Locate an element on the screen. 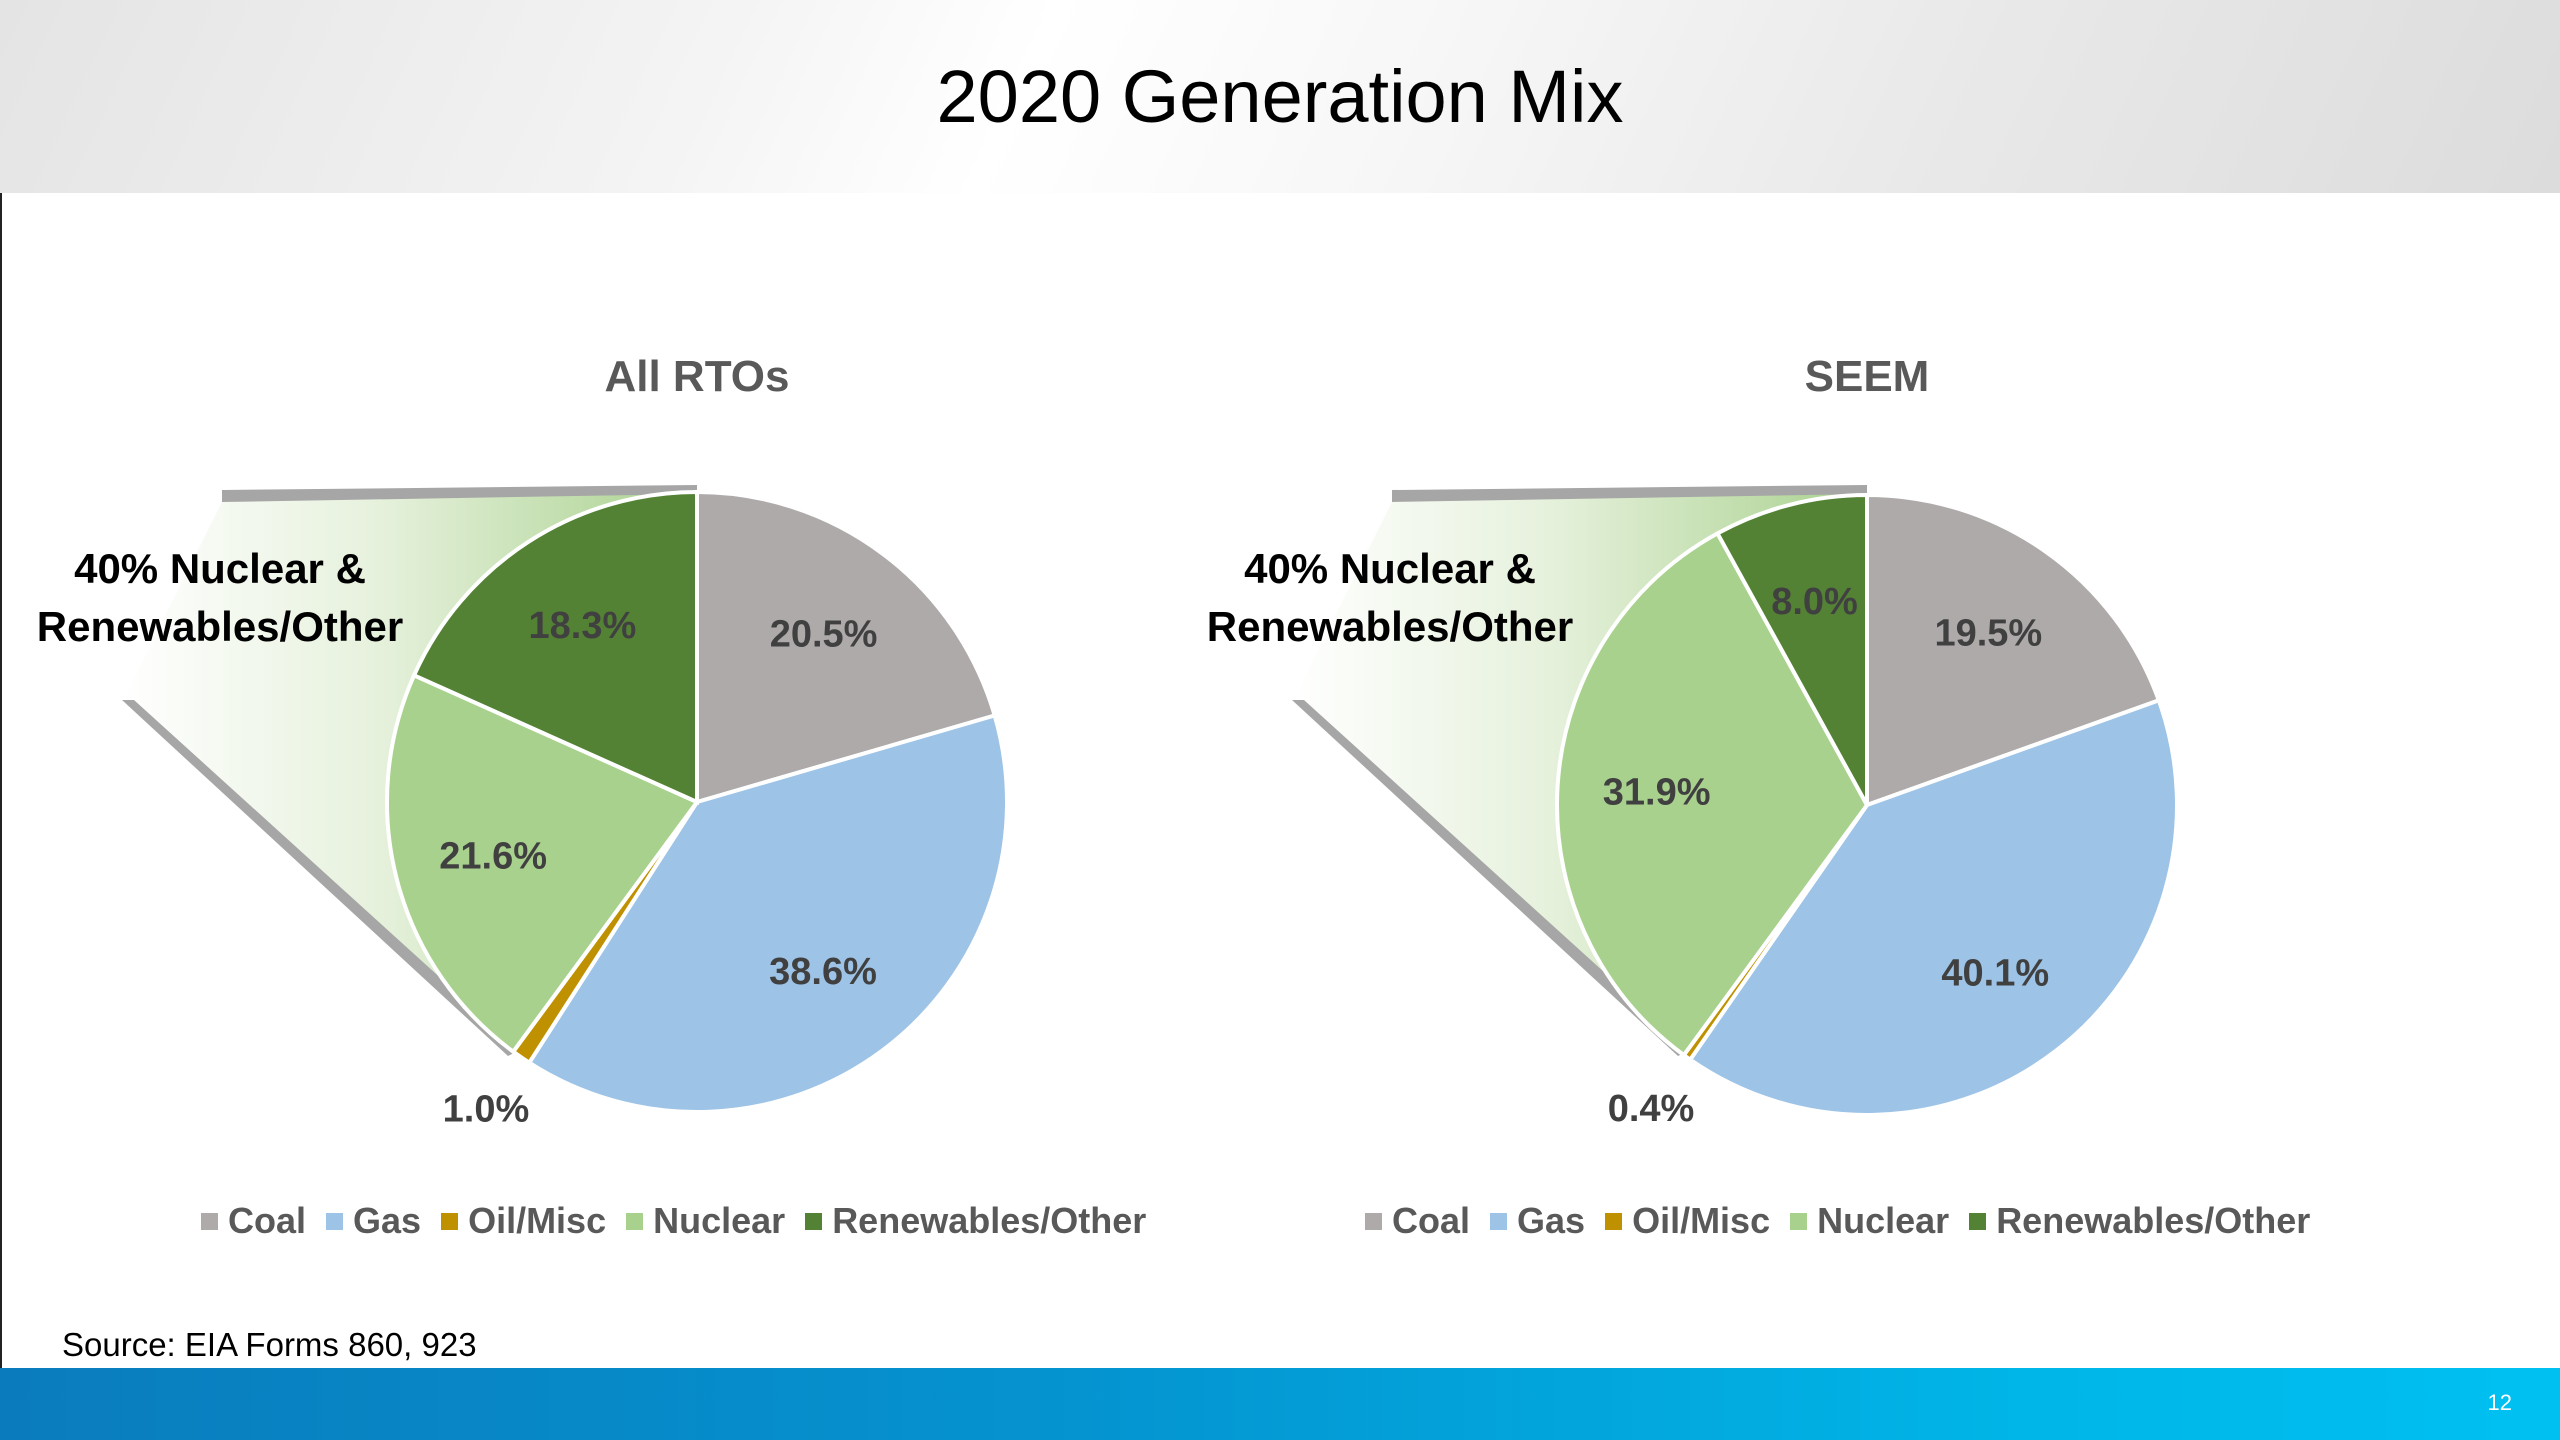 This screenshot has width=2560, height=1440. chart-title-all-rtos: All RTOs is located at coordinates (697, 376).